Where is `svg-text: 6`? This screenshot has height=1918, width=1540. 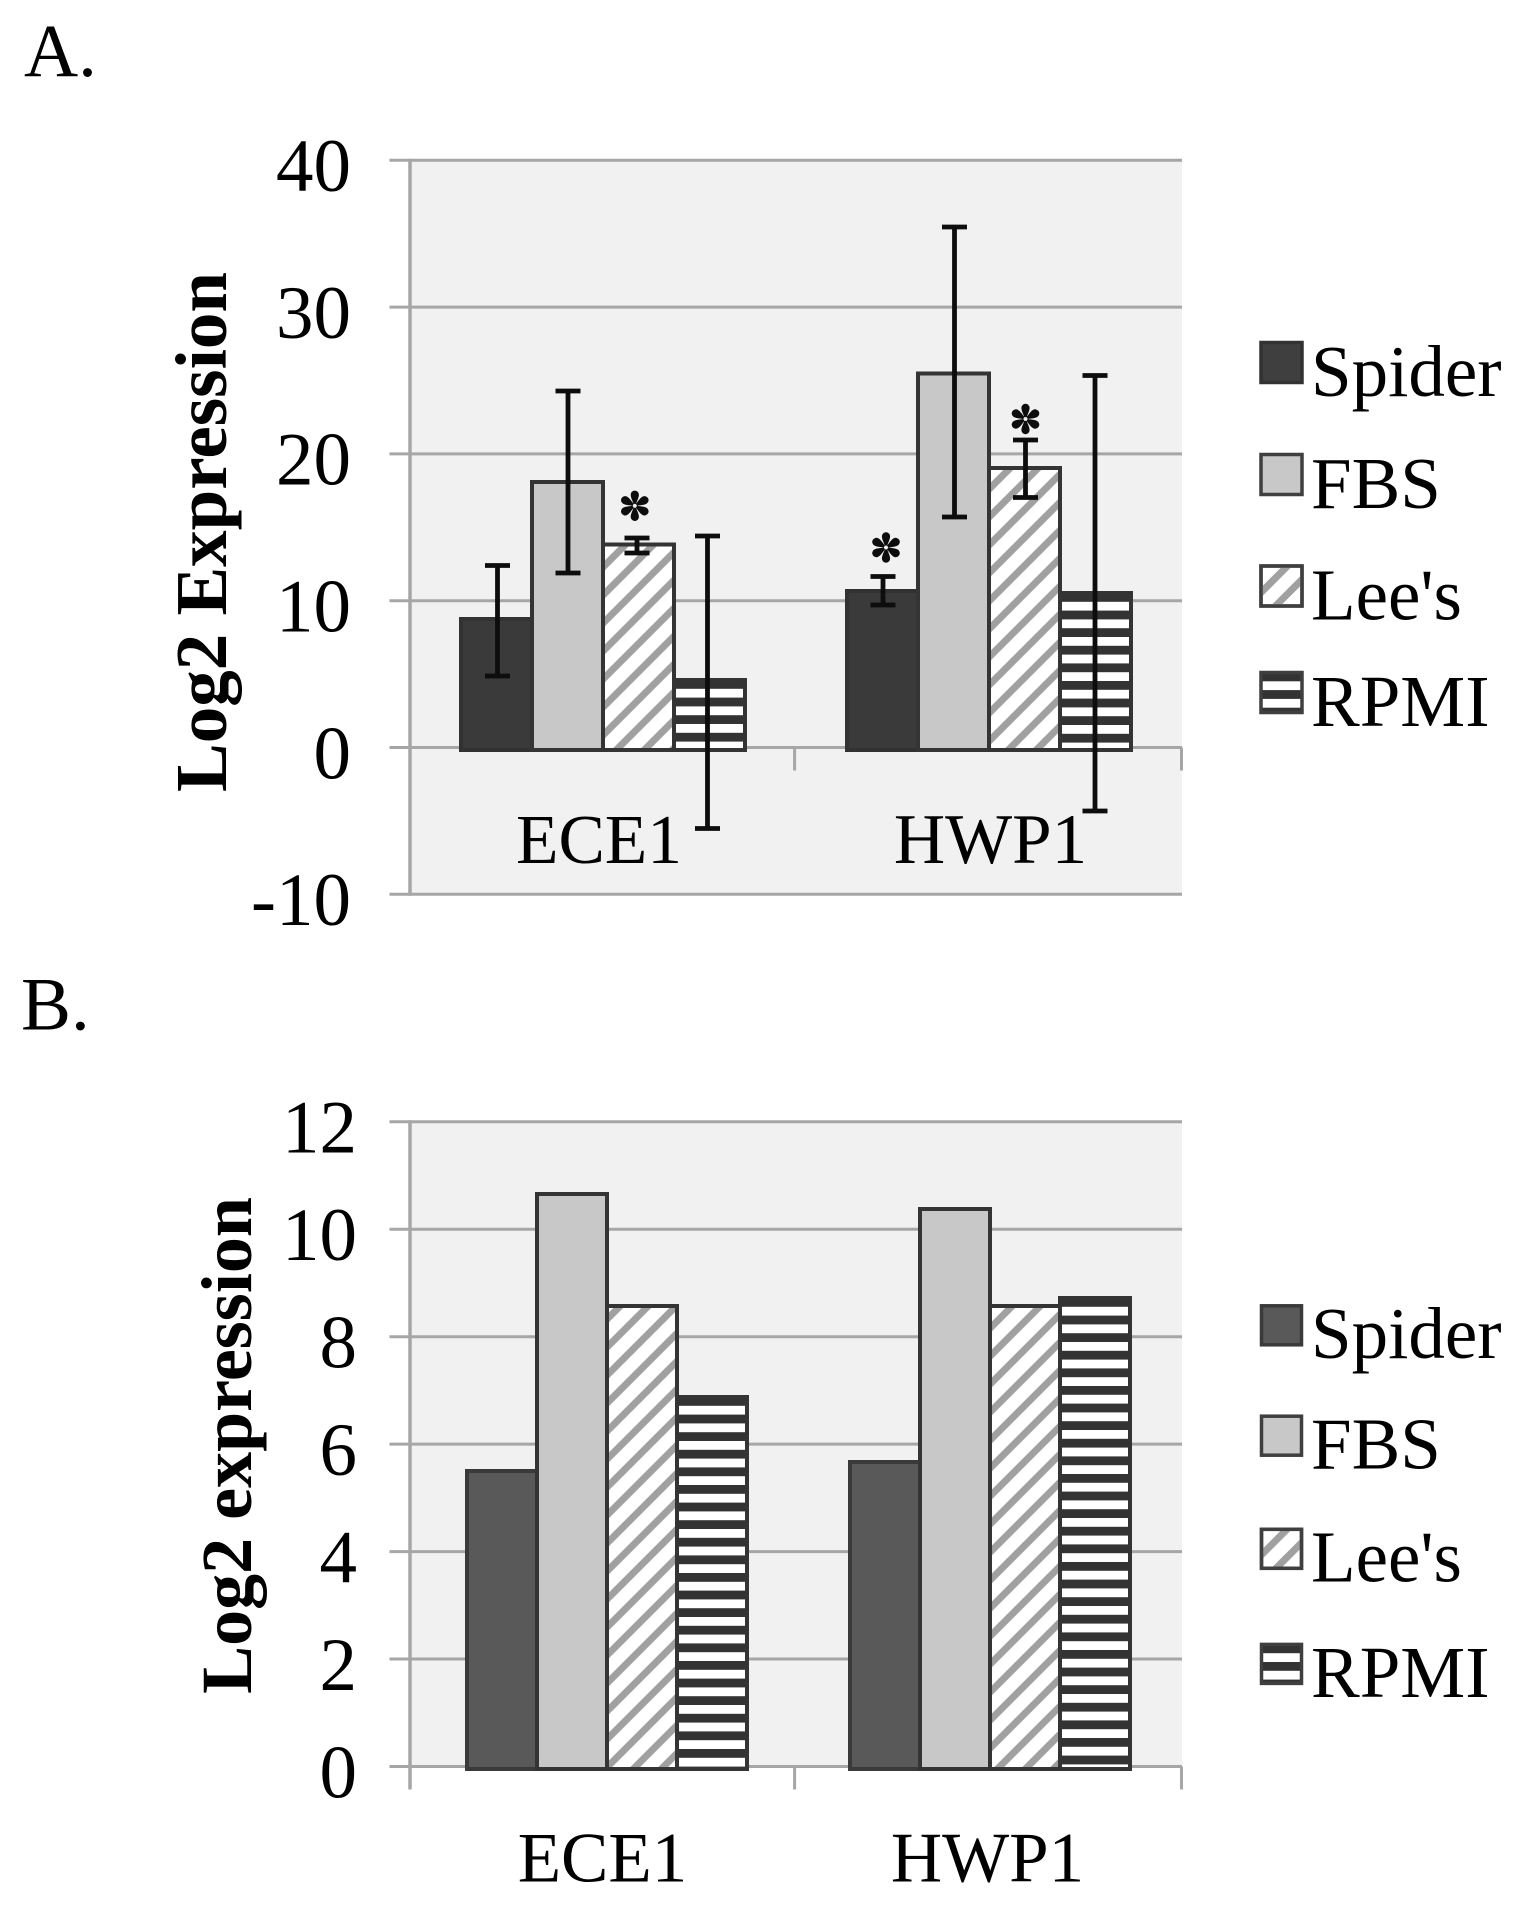 svg-text: 6 is located at coordinates (339, 1450).